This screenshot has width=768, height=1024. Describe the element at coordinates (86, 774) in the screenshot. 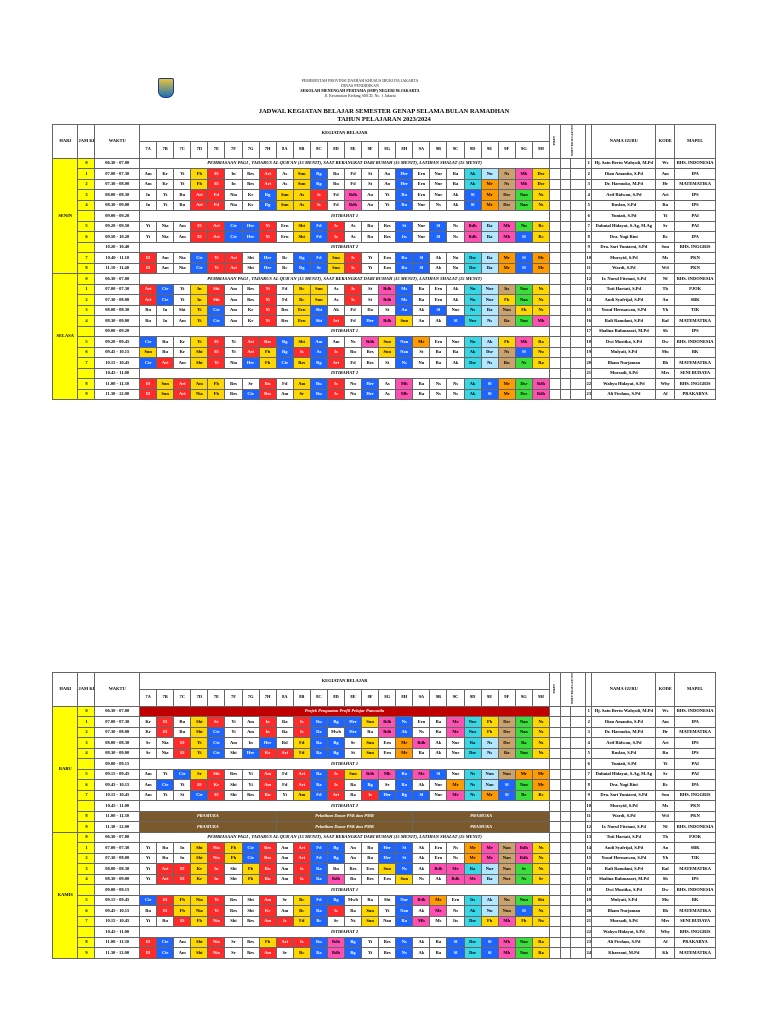

I see `period-number: 5` at that location.